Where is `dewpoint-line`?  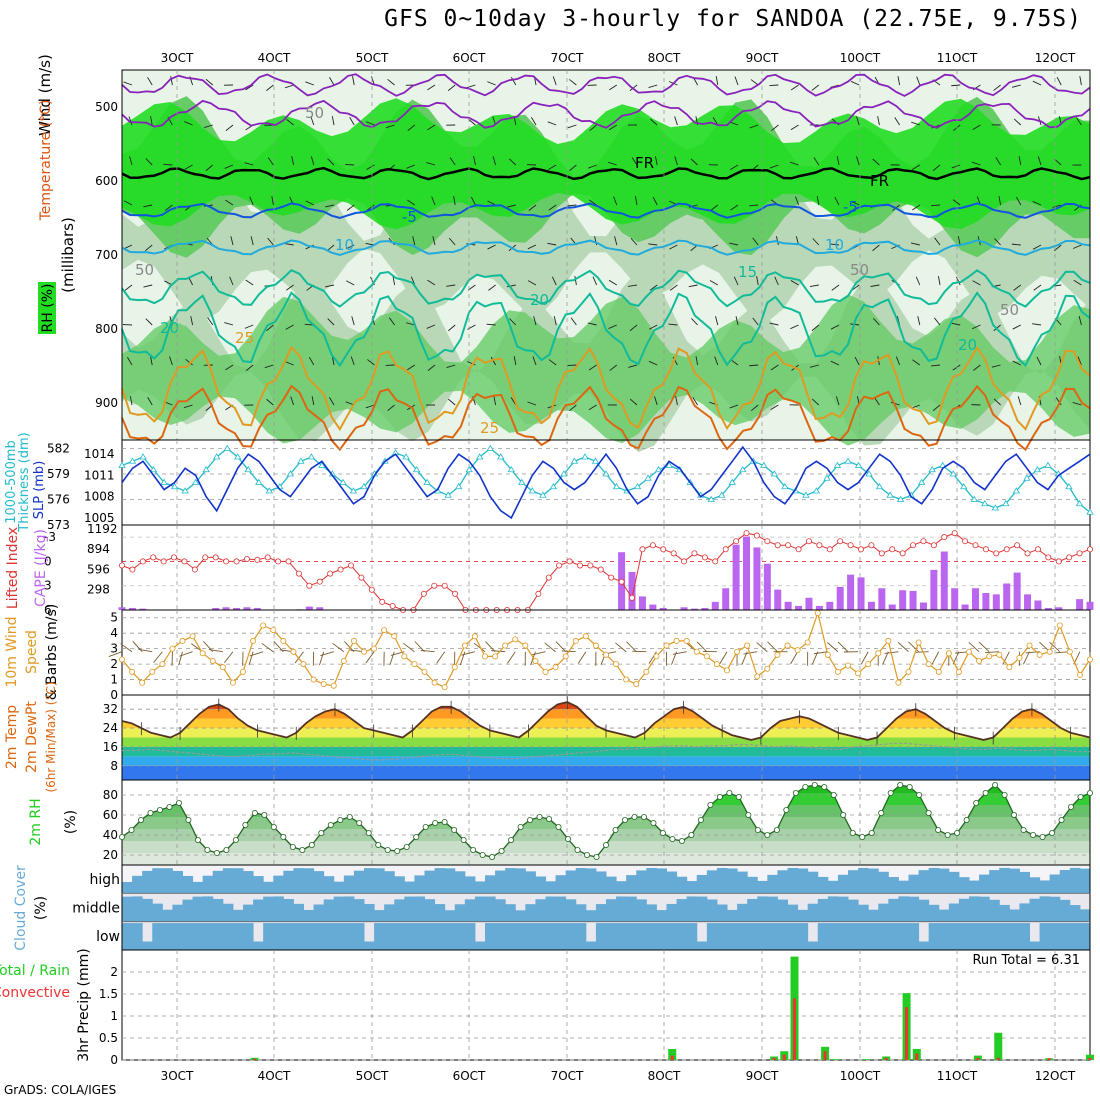
dewpoint-line is located at coordinates (606, 751).